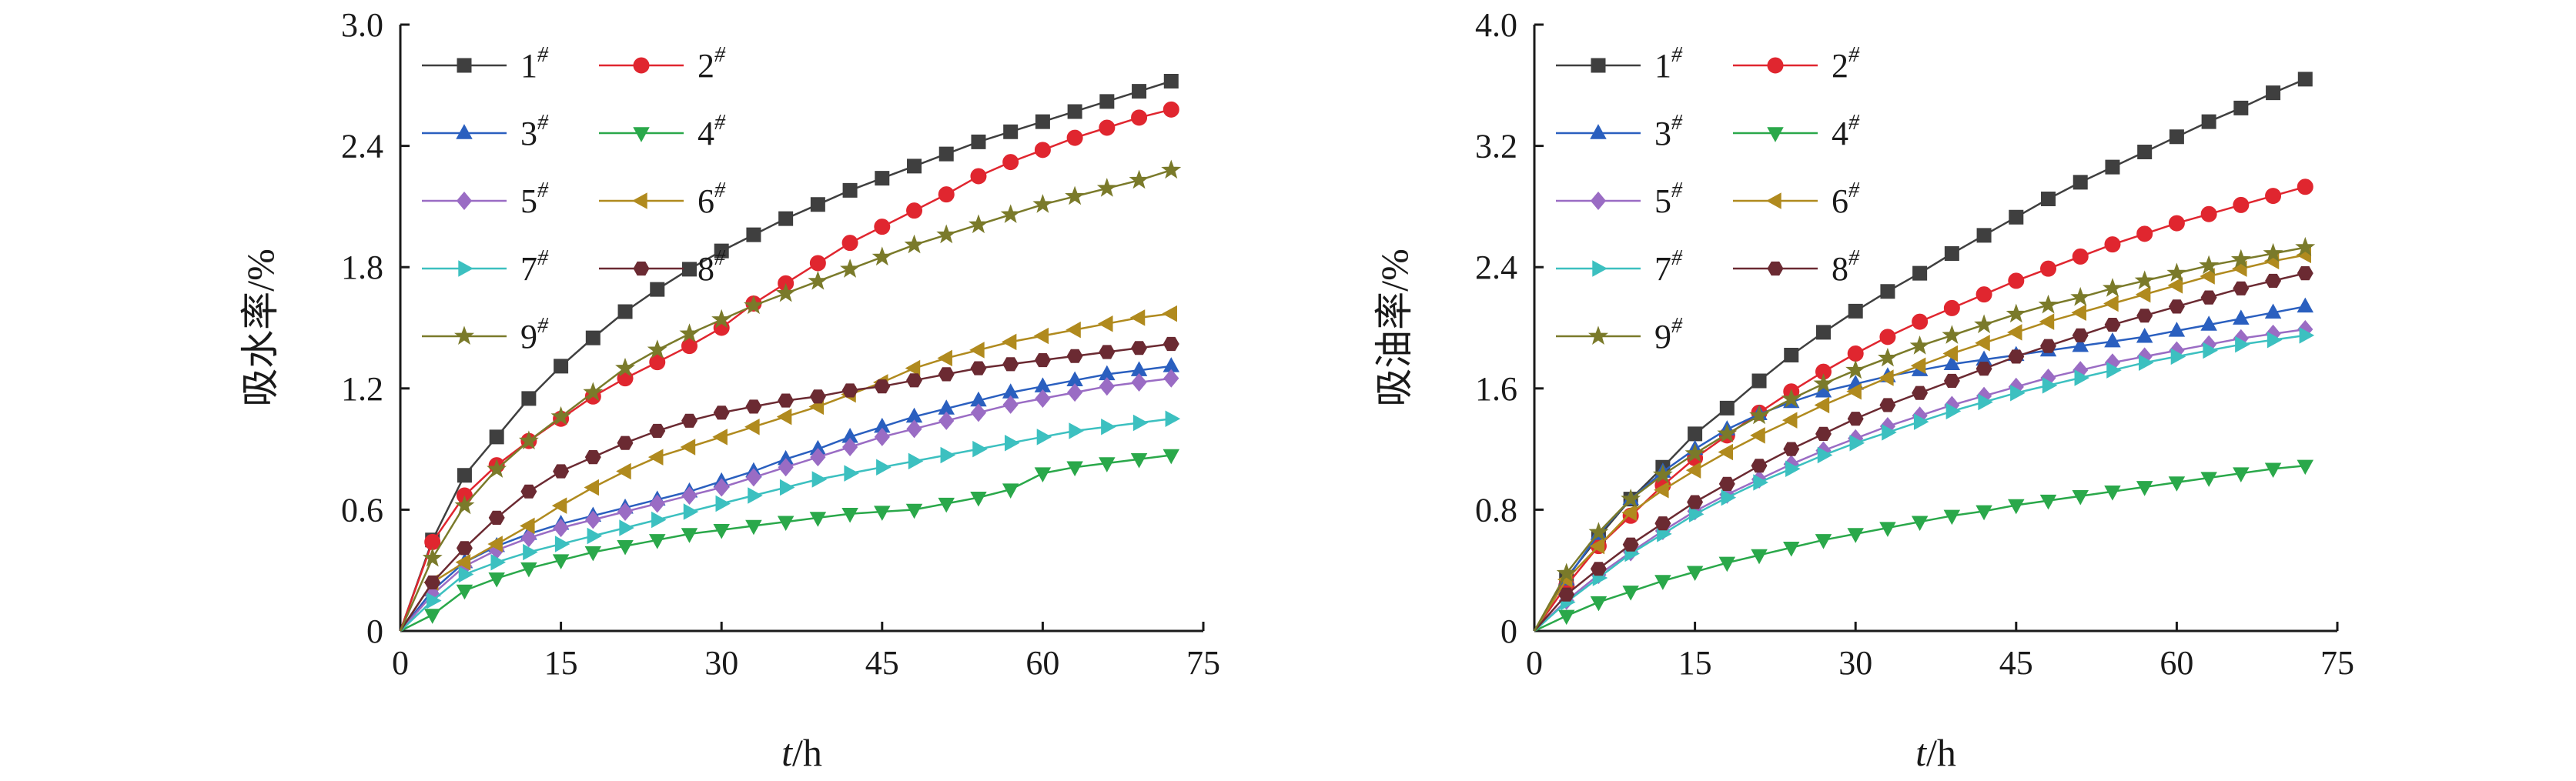 The width and height of the screenshot is (2576, 781). I want to click on legend-label: 3#, so click(534, 131).